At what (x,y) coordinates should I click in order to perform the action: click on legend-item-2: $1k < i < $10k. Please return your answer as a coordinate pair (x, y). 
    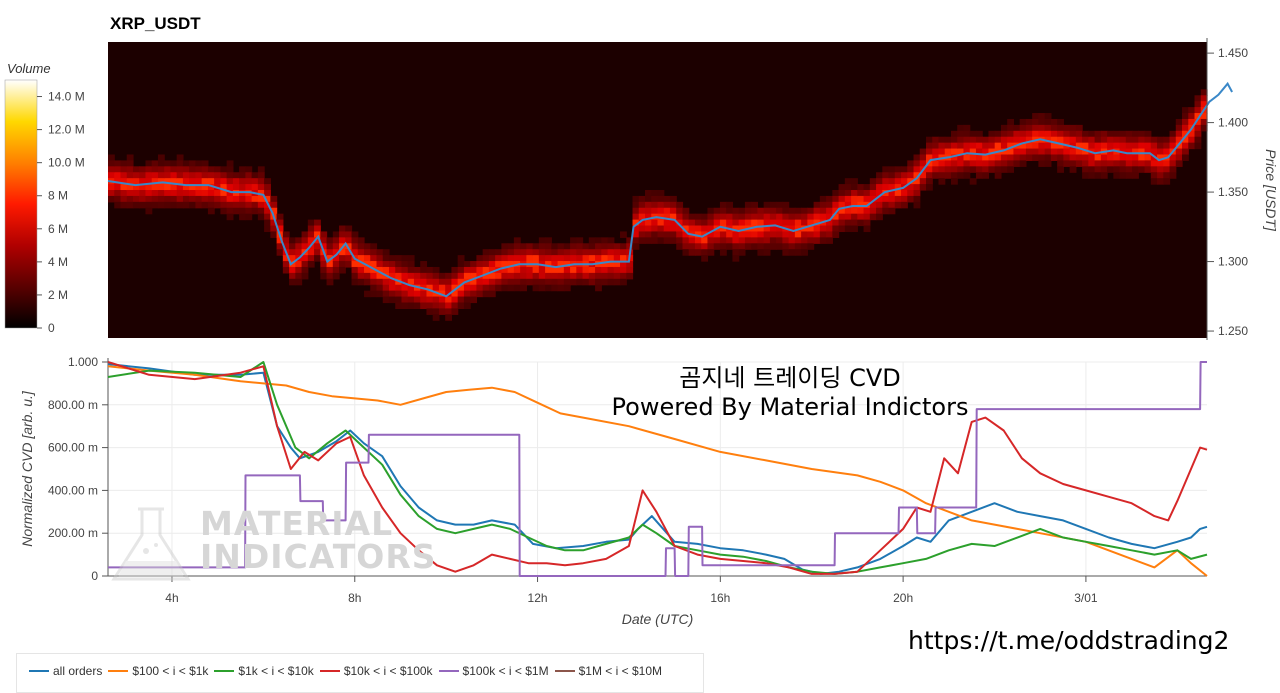
    Looking at the image, I should click on (264, 671).